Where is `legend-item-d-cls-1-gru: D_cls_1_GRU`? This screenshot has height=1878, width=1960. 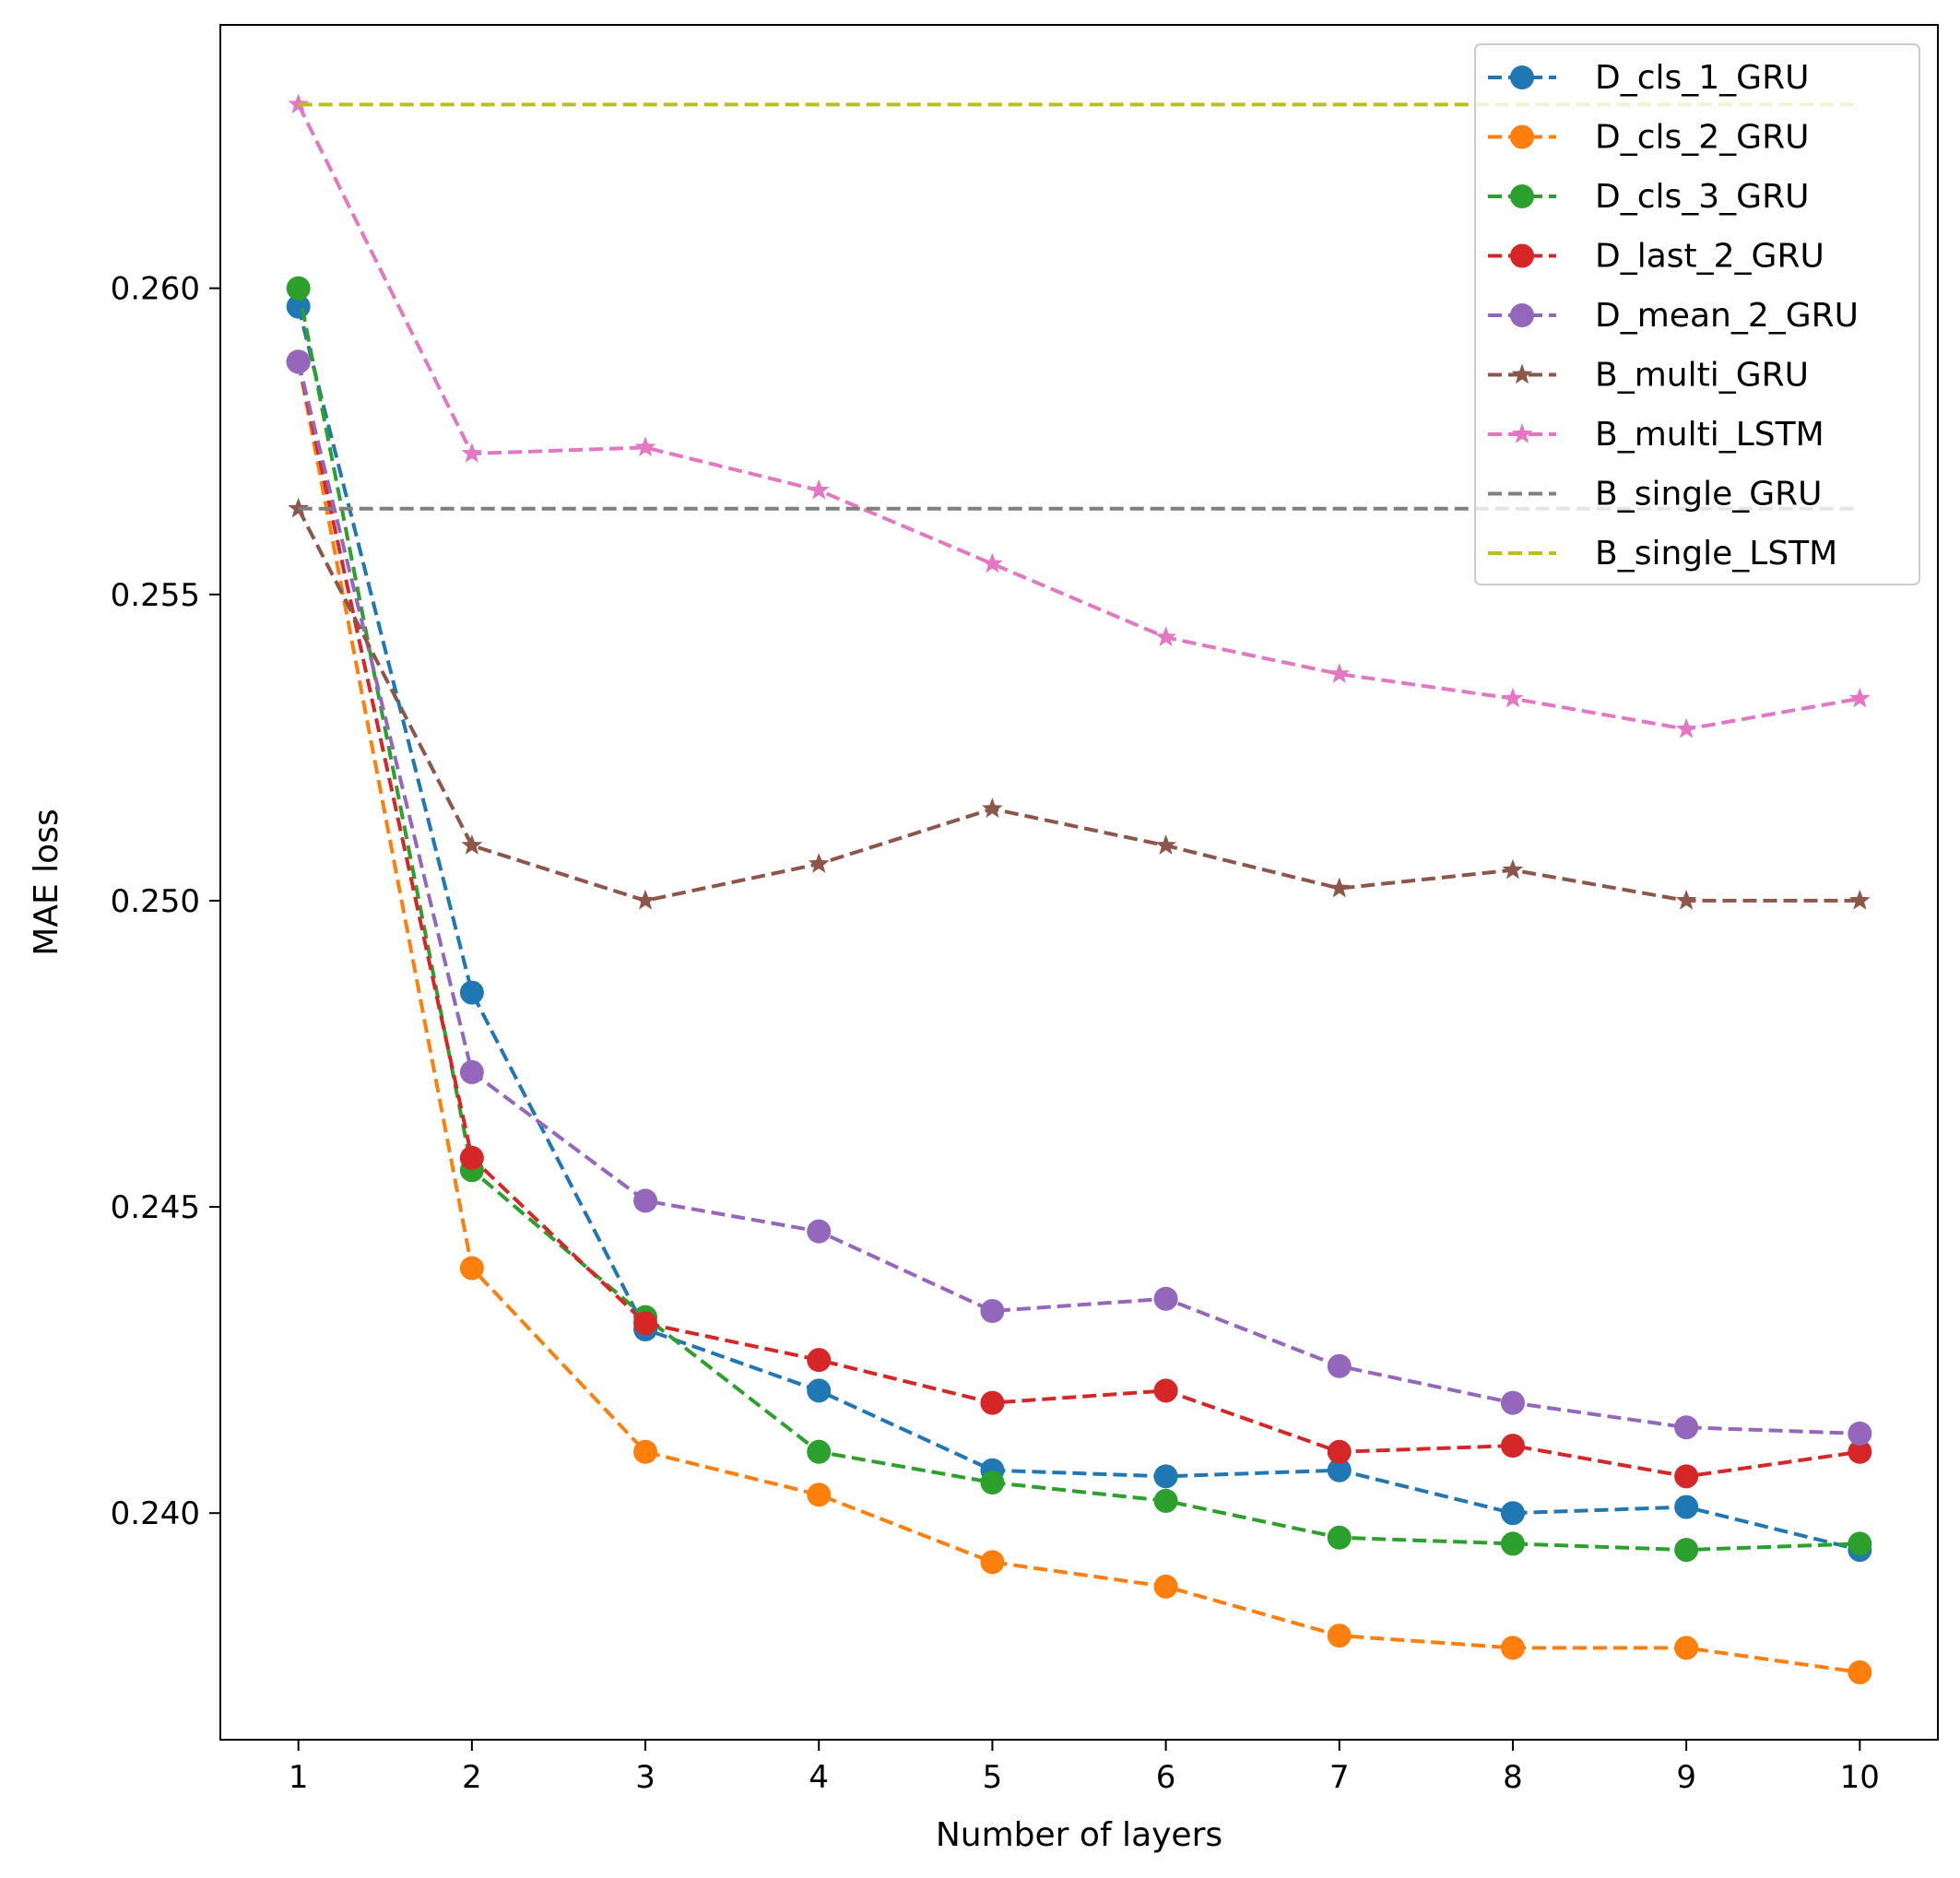 legend-item-d-cls-1-gru: D_cls_1_GRU is located at coordinates (1649, 78).